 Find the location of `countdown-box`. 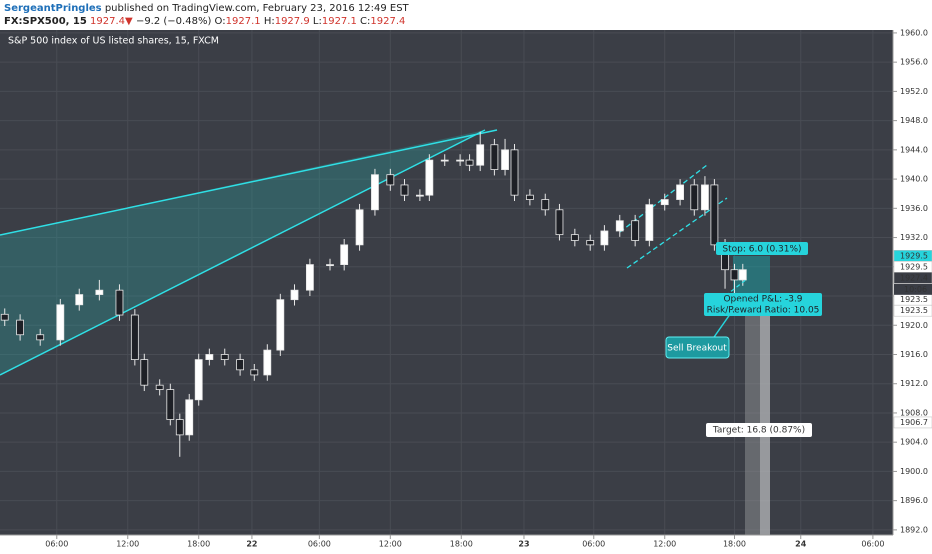

countdown-box is located at coordinates (913, 289).